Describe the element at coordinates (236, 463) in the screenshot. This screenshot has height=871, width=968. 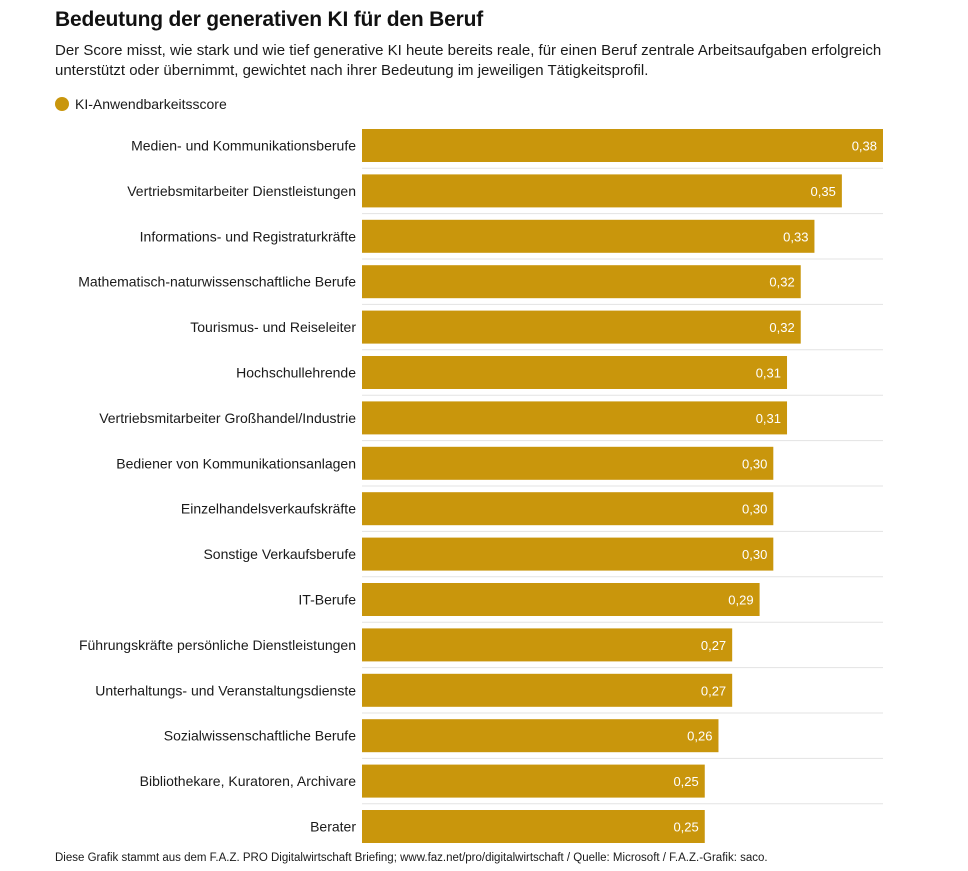
I see `category-label: Bediener von Kommunikationsanlagen` at that location.